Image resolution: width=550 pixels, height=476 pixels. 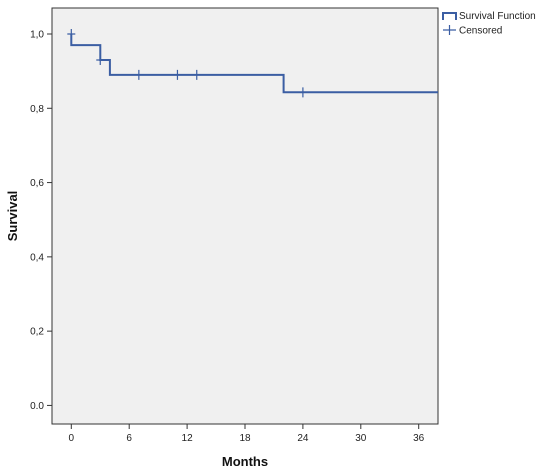 I want to click on y-tick-label: 0,2, so click(x=37, y=332).